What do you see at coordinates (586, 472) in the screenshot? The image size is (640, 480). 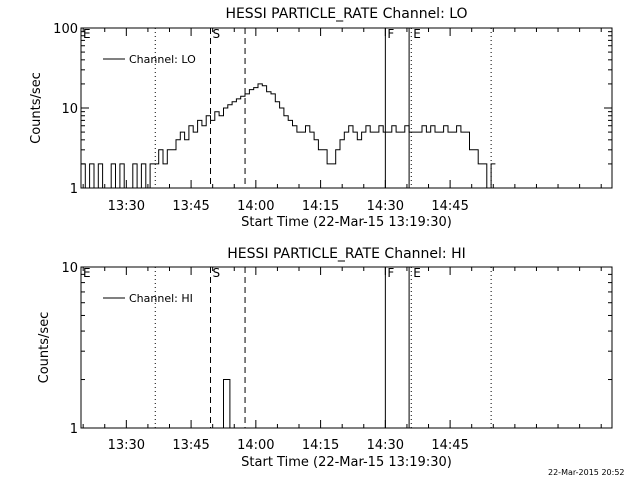 I see `footer-timestamp: 22-Mar-2015 20:52` at bounding box center [586, 472].